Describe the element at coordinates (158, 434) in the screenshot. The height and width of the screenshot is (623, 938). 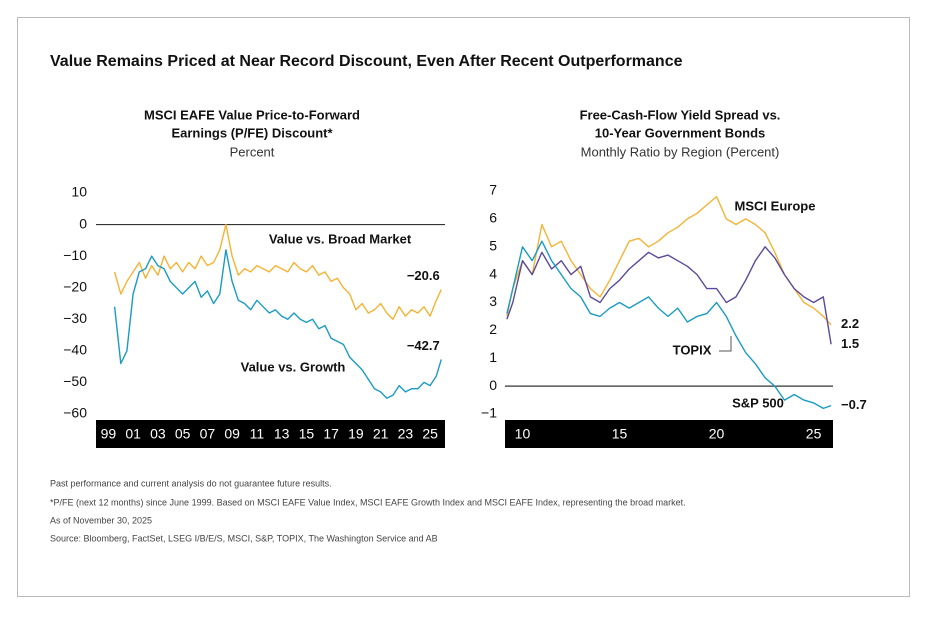
I see `x-tick-label: 03` at that location.